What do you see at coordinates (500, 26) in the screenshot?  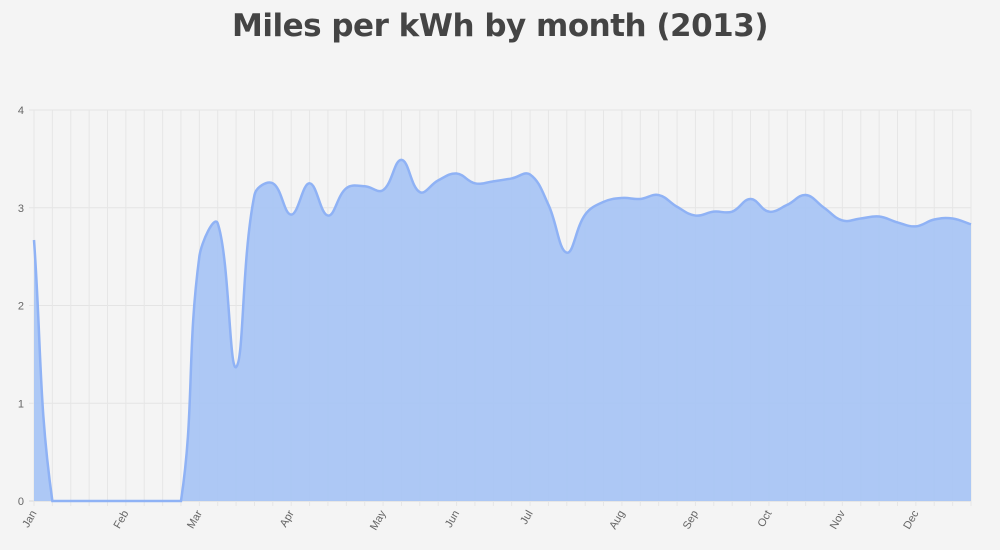 I see `chart-title: Miles per kWh by month (2013)` at bounding box center [500, 26].